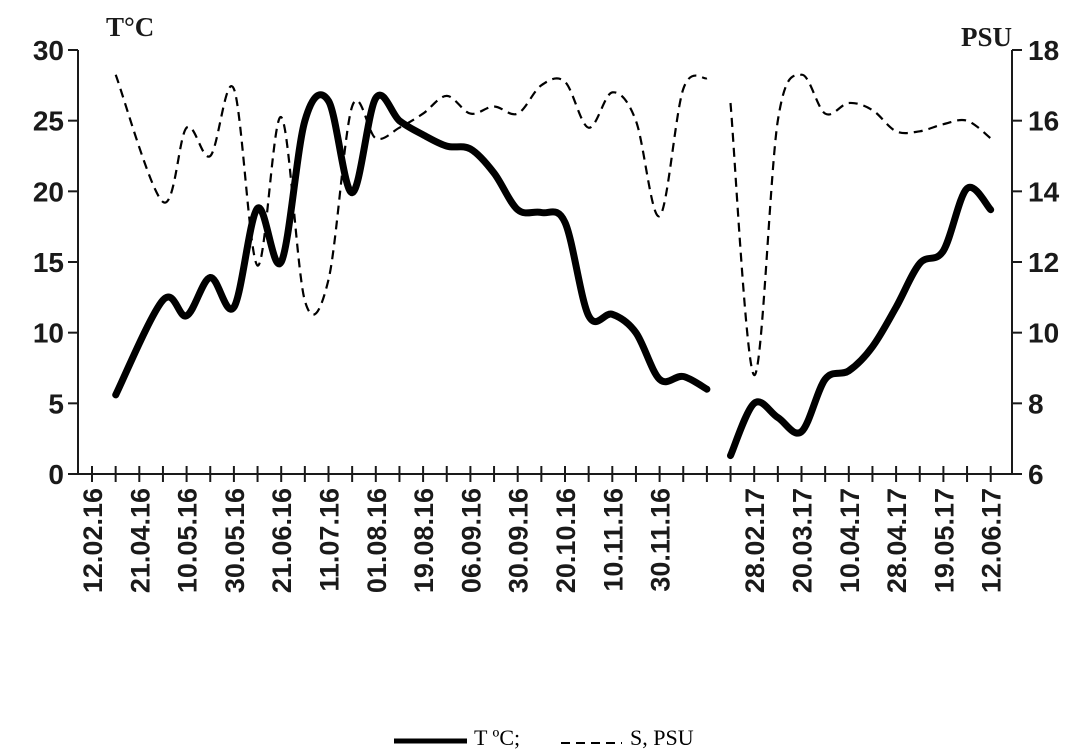 The height and width of the screenshot is (751, 1081). What do you see at coordinates (897, 540) in the screenshot?
I see `x-tick-label: 28.04.17` at bounding box center [897, 540].